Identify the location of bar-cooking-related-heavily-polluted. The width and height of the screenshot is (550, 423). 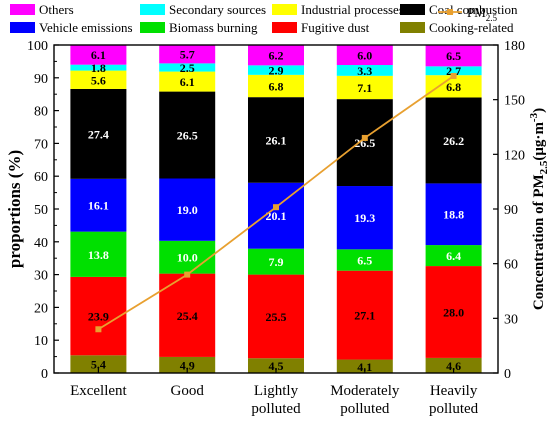
(453, 365).